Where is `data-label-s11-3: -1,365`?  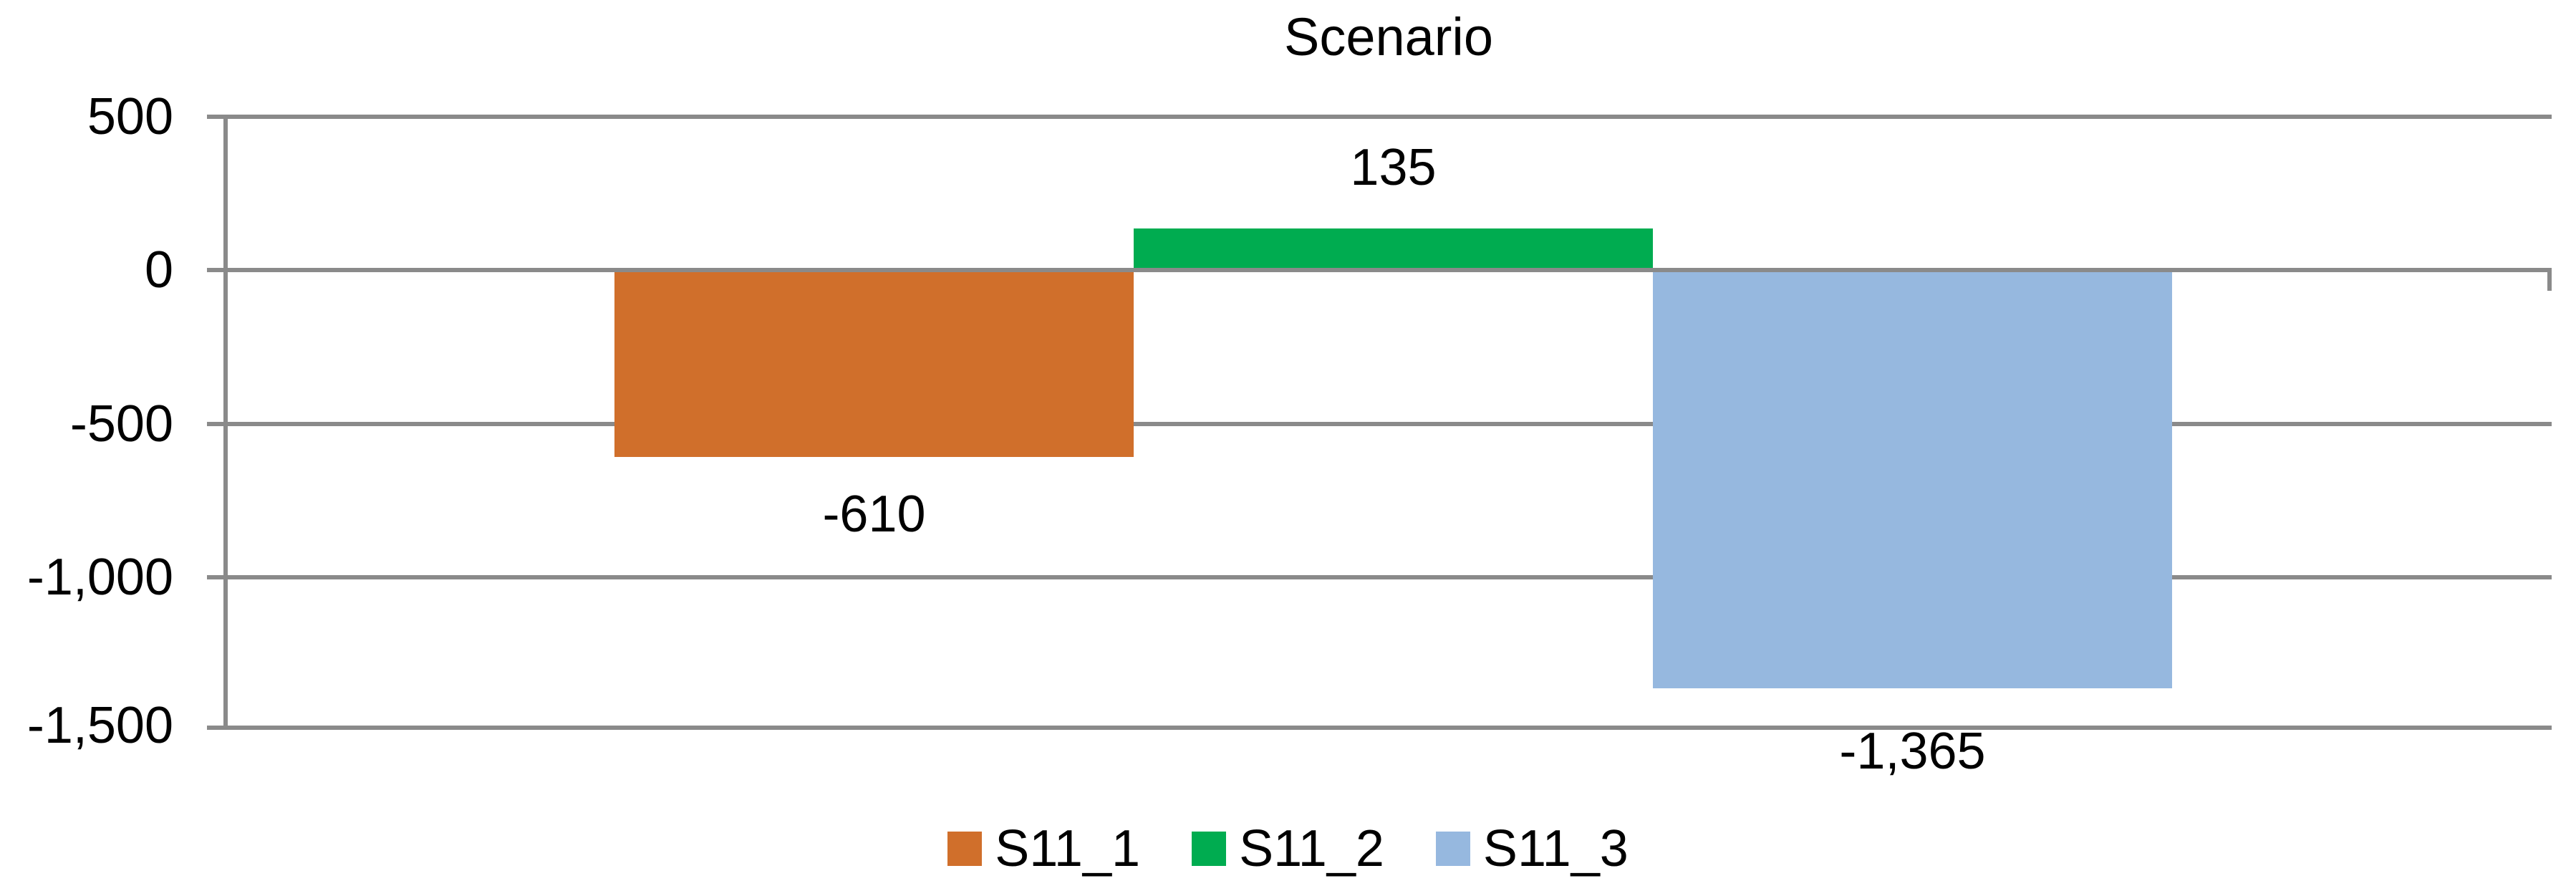
data-label-s11-3: -1,365 is located at coordinates (1912, 752).